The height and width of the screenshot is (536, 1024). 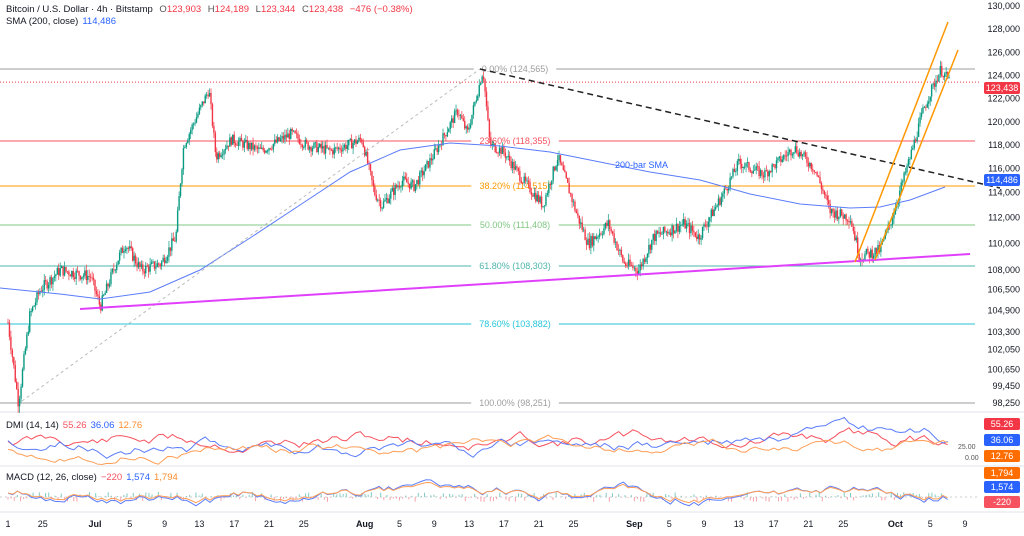 What do you see at coordinates (365, 524) in the screenshot?
I see `x-tick-label: Aug` at bounding box center [365, 524].